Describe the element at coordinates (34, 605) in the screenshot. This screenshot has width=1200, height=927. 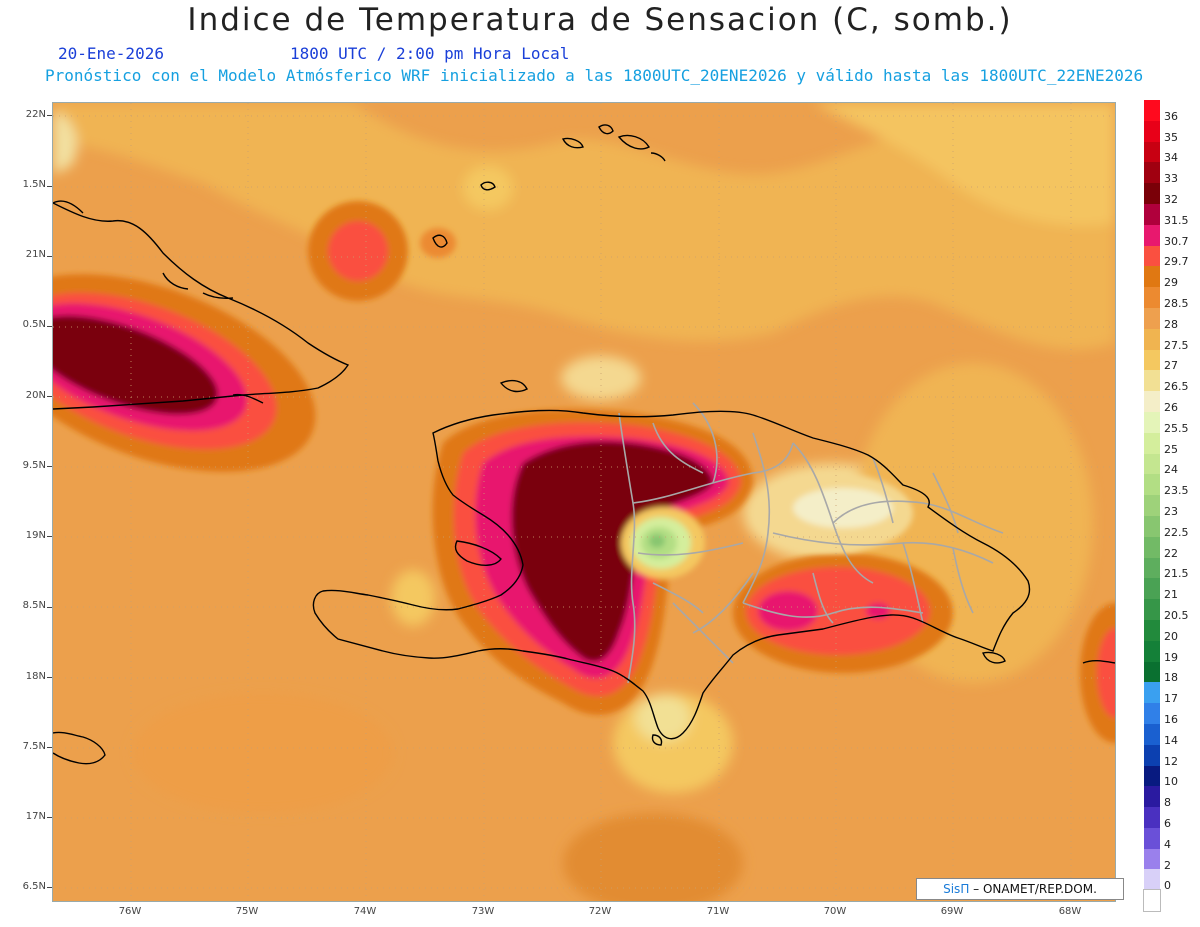
I see `y-axis-label: 8.5N` at that location.